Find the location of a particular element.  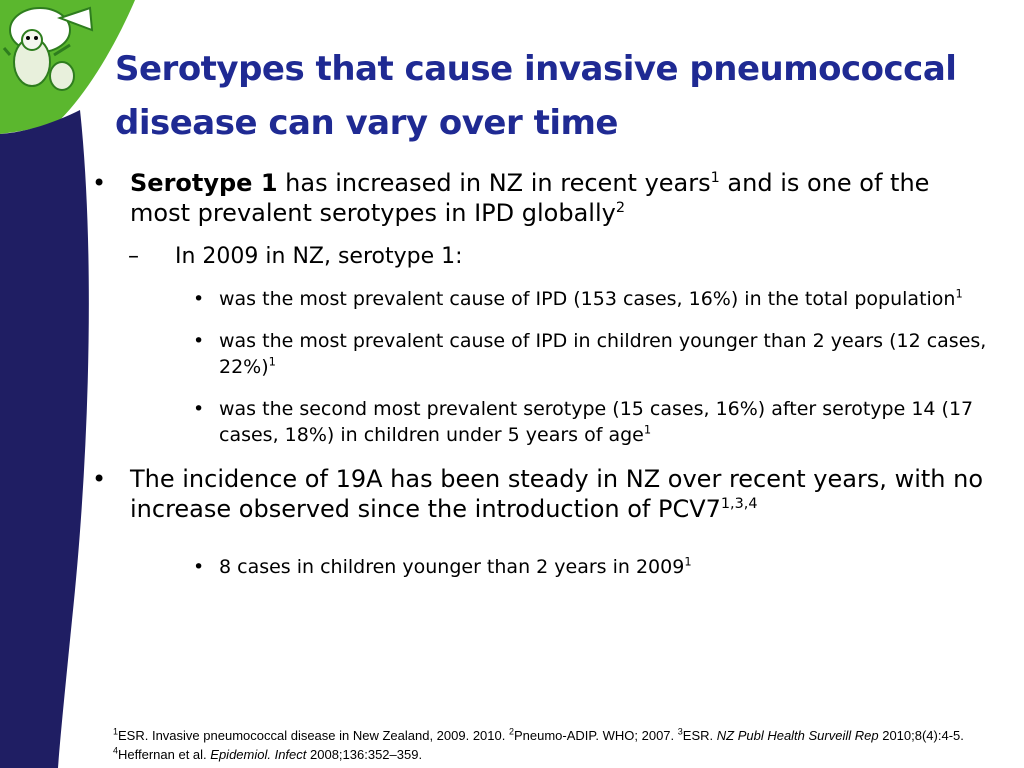

mascot-logo-icon is located at coordinates (48, 48).